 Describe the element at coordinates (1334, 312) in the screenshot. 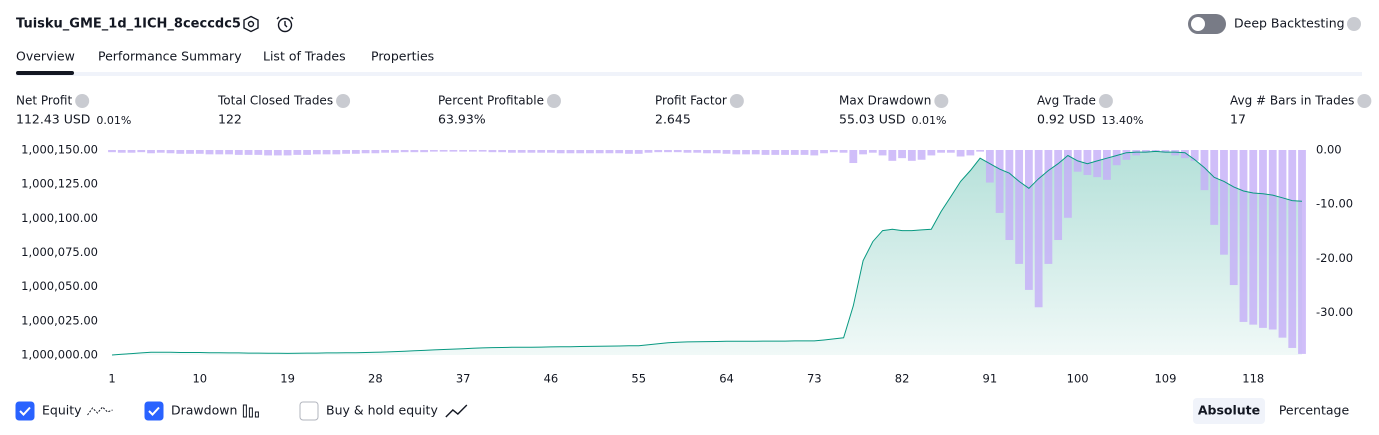

I see `y2-tick-label: -30.00` at that location.